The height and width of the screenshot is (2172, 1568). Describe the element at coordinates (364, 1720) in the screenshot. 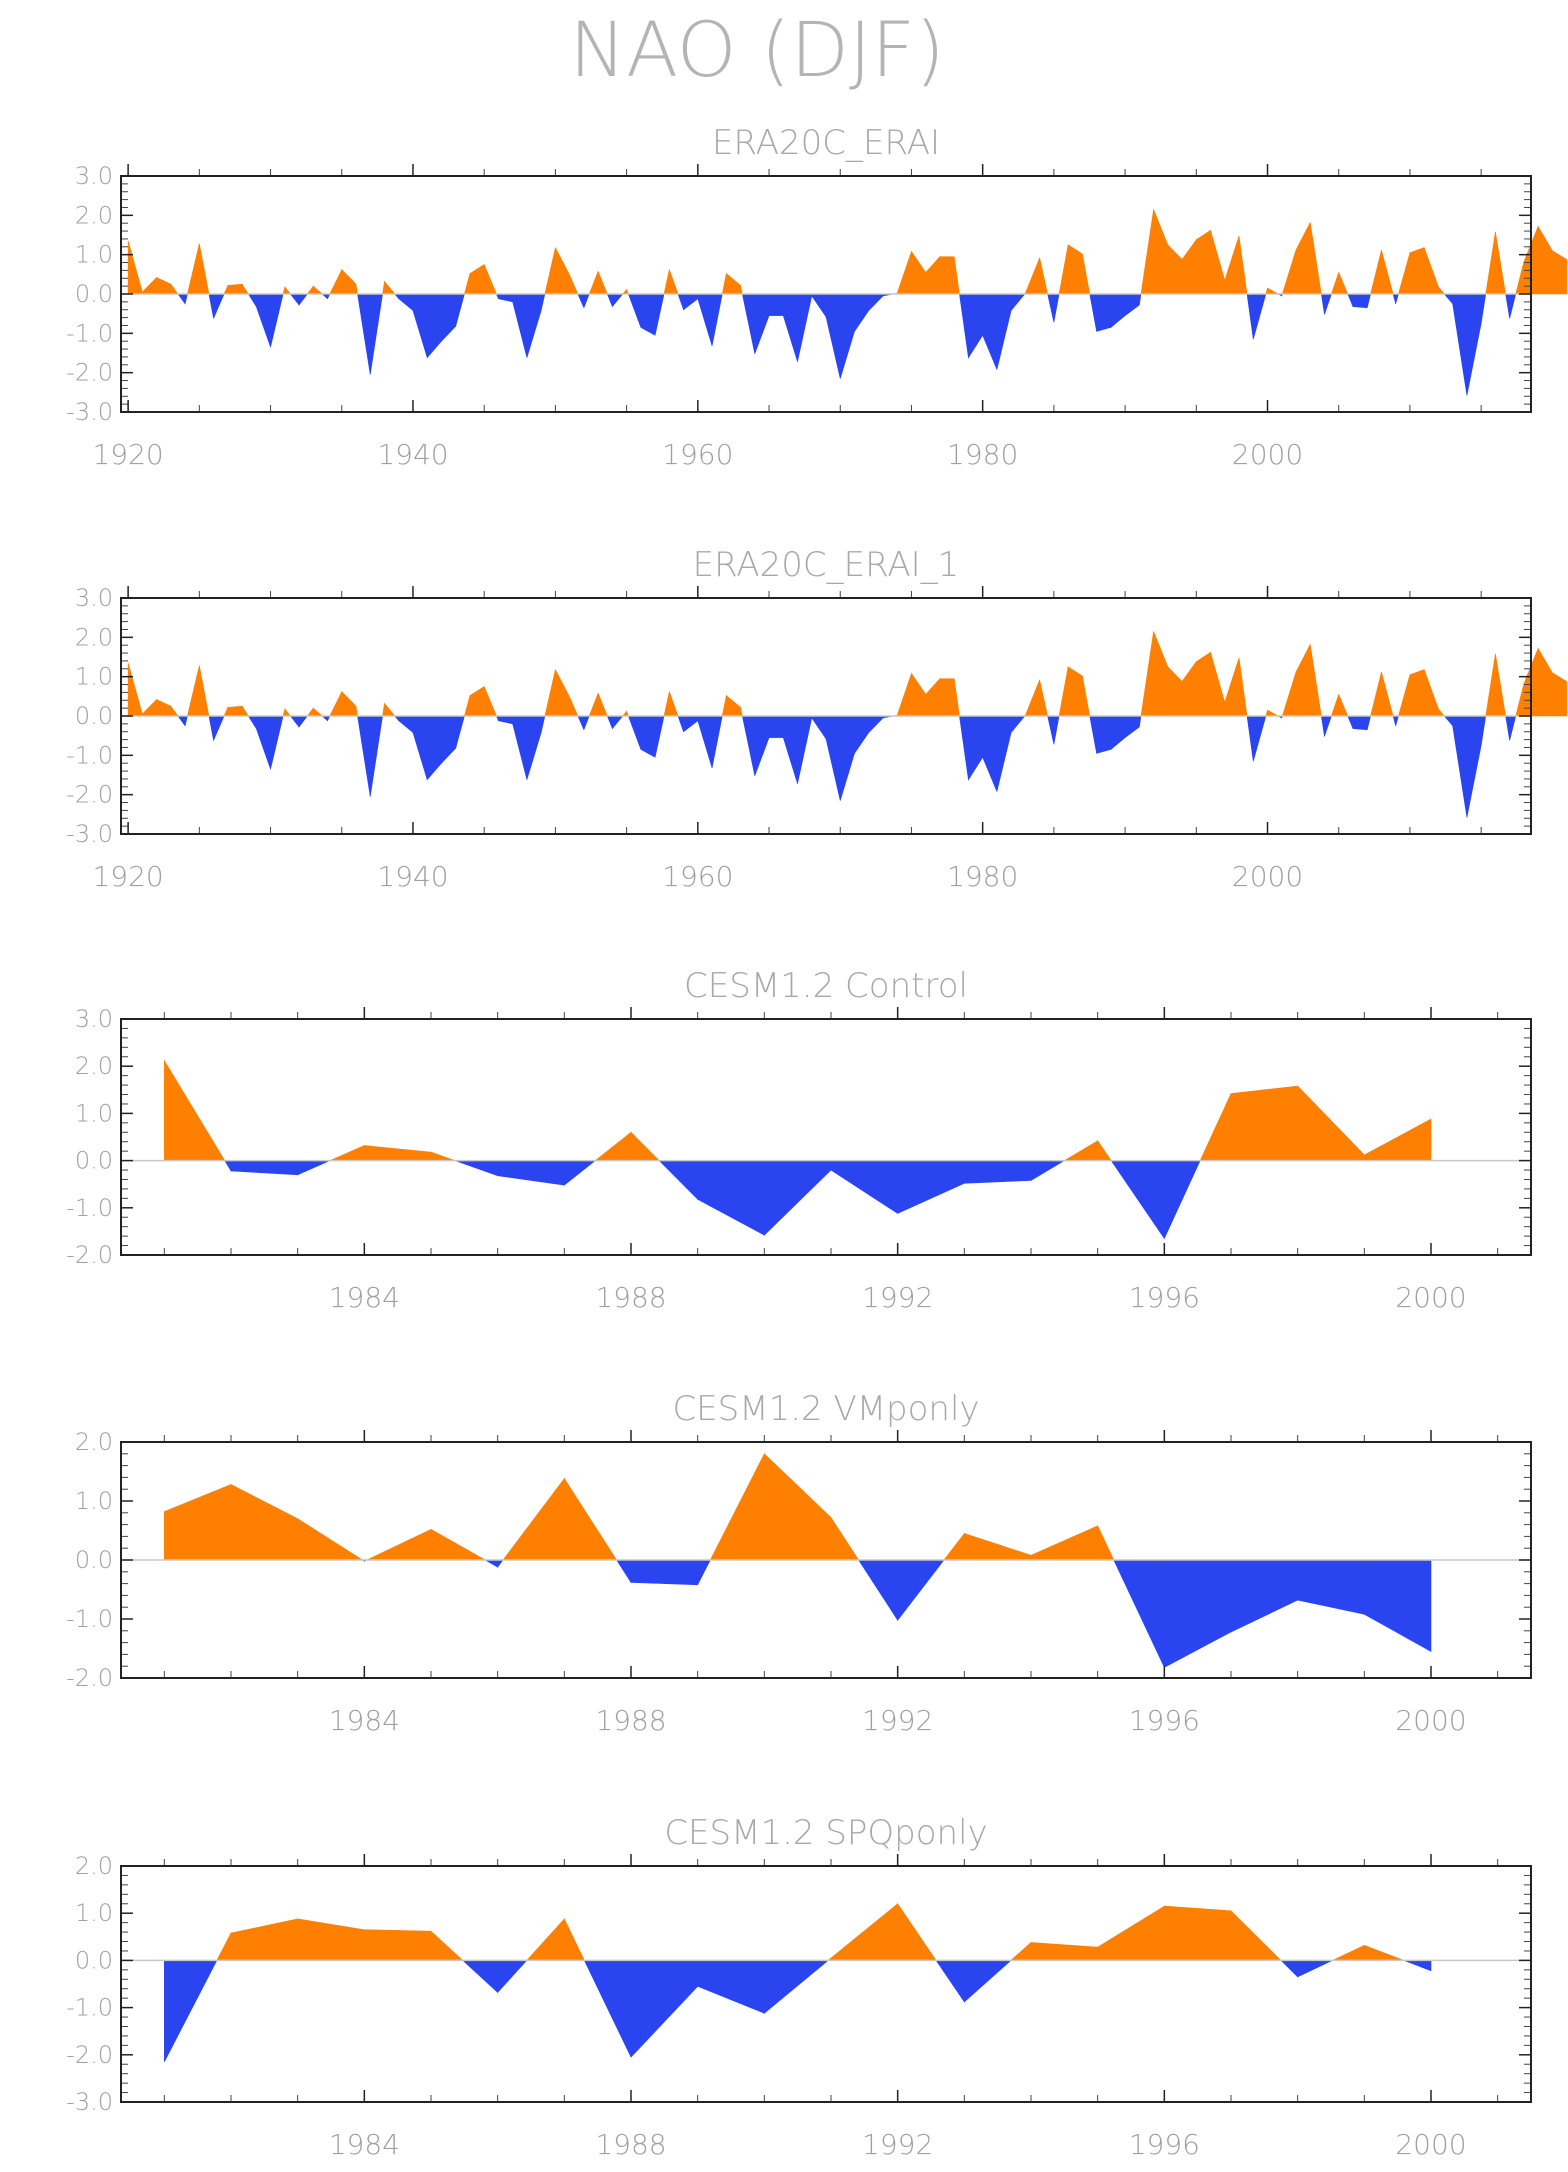

I see `x-tick-label: 1984` at that location.